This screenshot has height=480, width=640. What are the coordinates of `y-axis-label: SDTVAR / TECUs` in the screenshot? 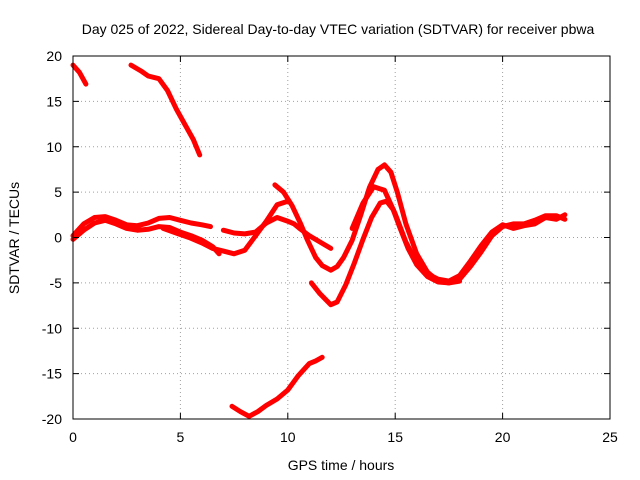 It's located at (14, 238).